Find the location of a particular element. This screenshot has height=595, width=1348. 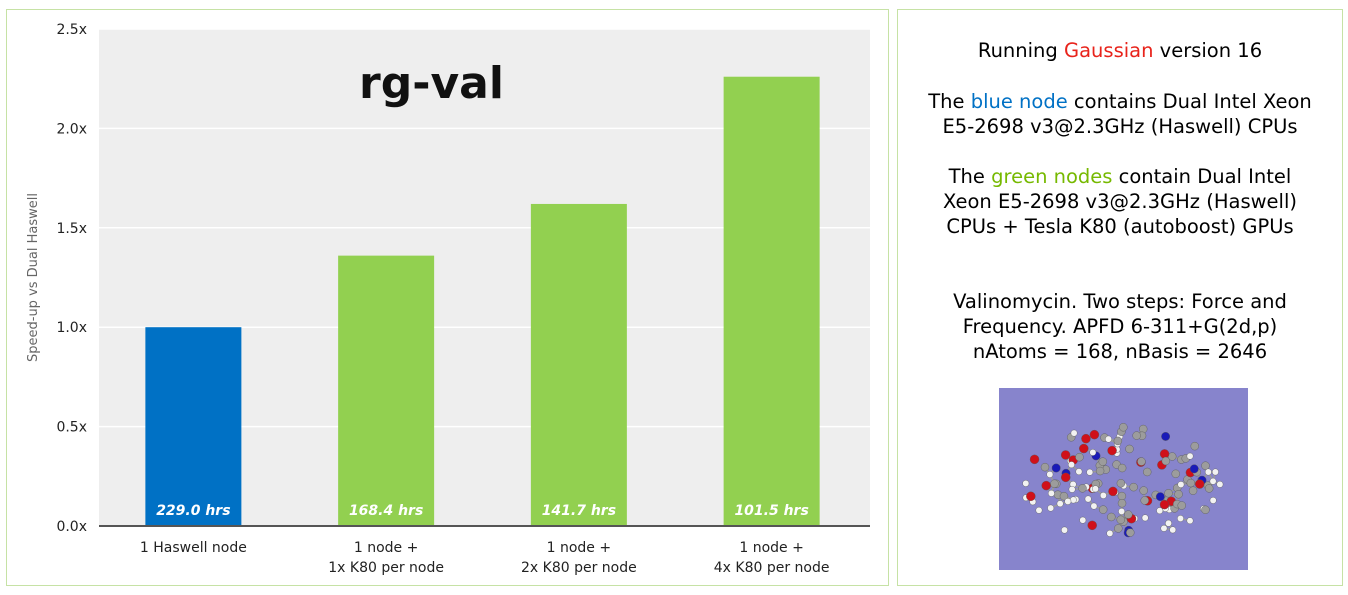

green-nodes-prefix: The is located at coordinates (970, 176).